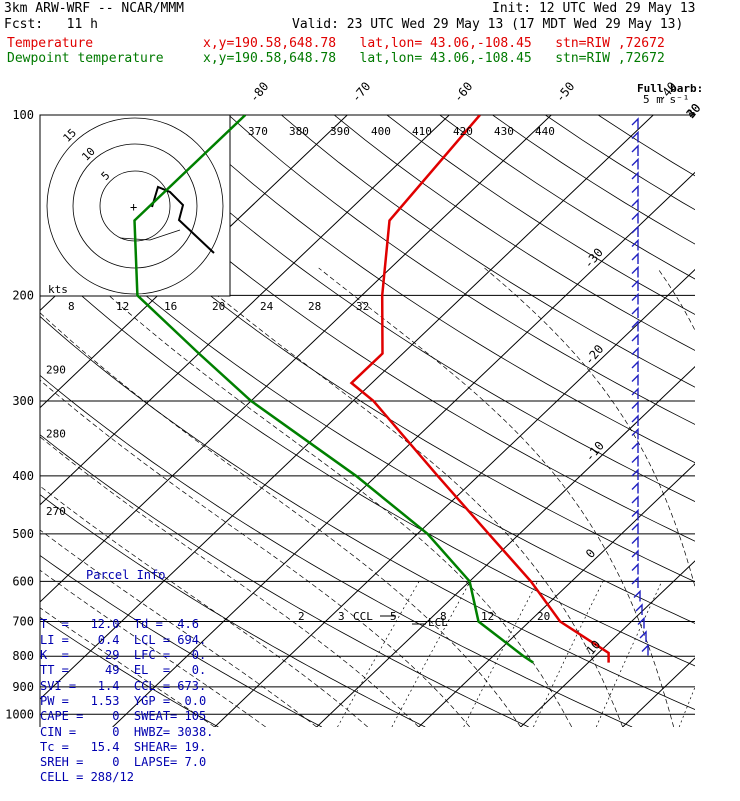  Describe the element at coordinates (666, 99) in the screenshot. I see `barb-legend-value: 5 m s⁻¹` at that location.